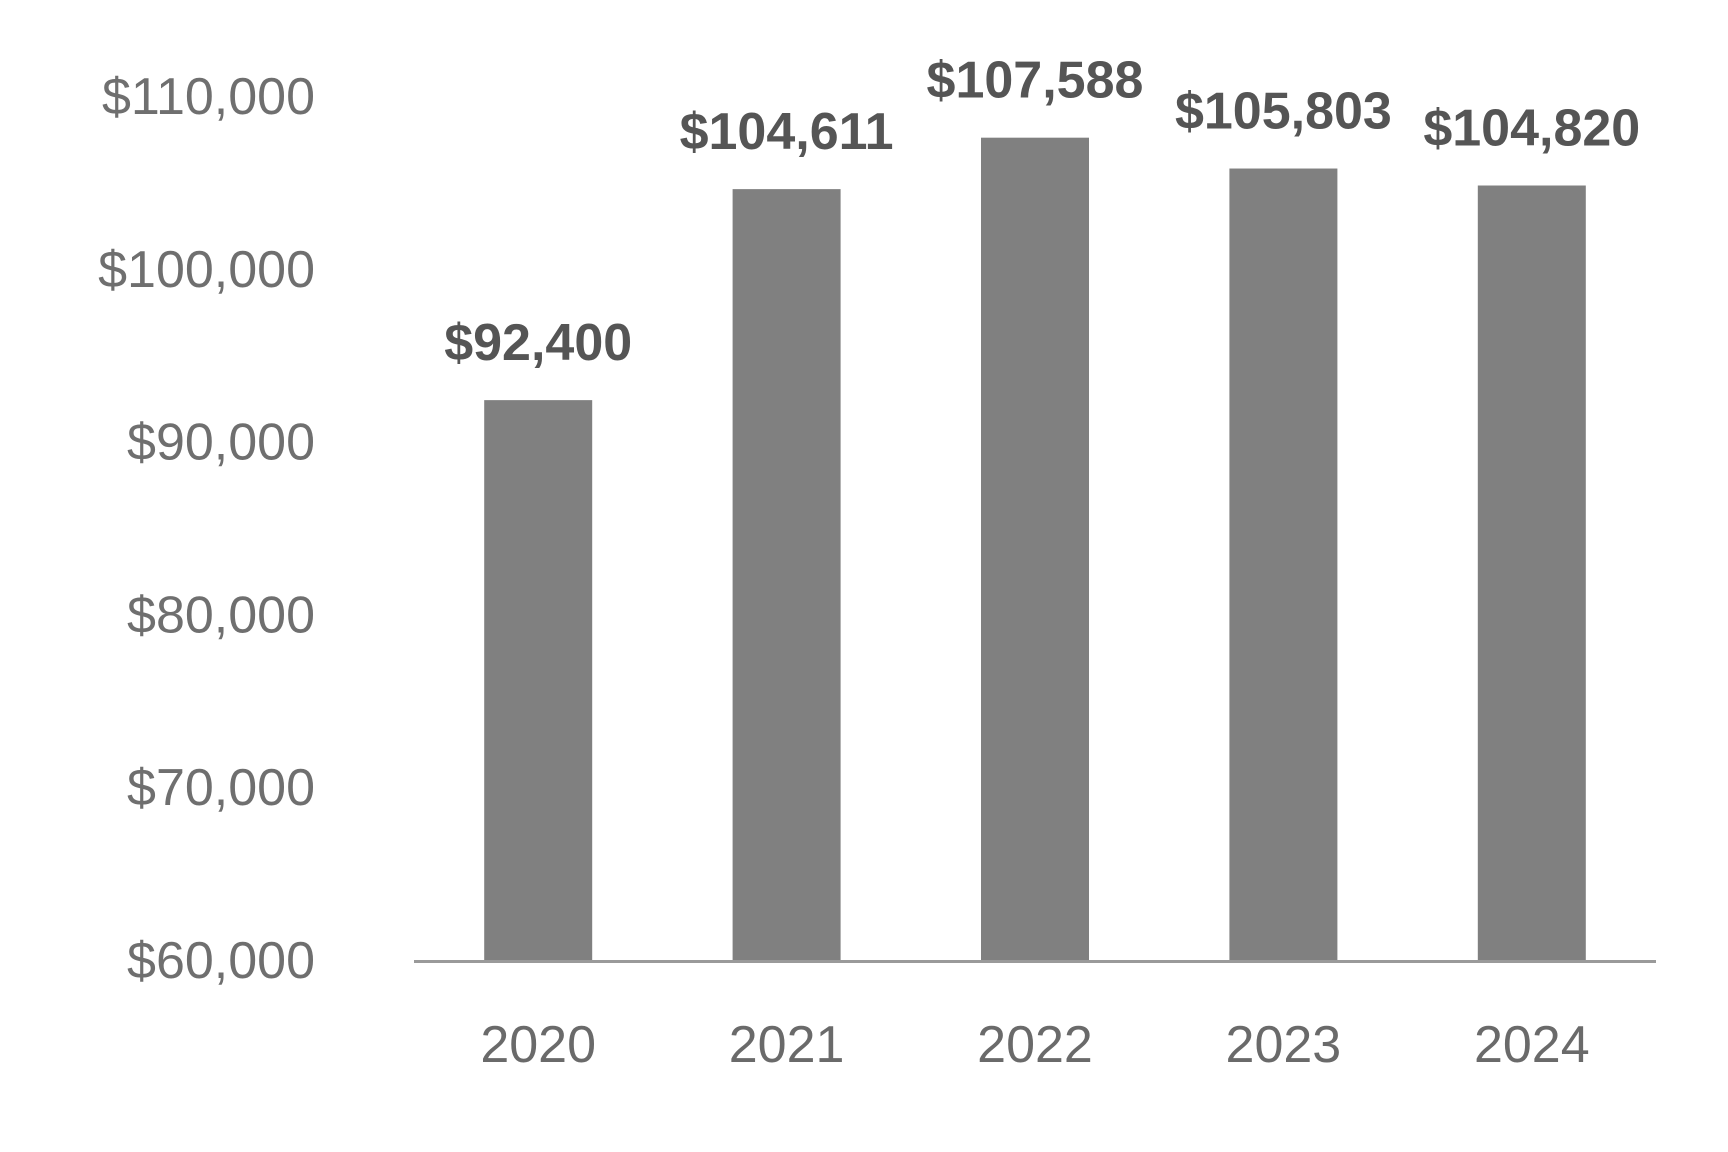 The image size is (1728, 1152). I want to click on bar-2021, so click(786, 574).